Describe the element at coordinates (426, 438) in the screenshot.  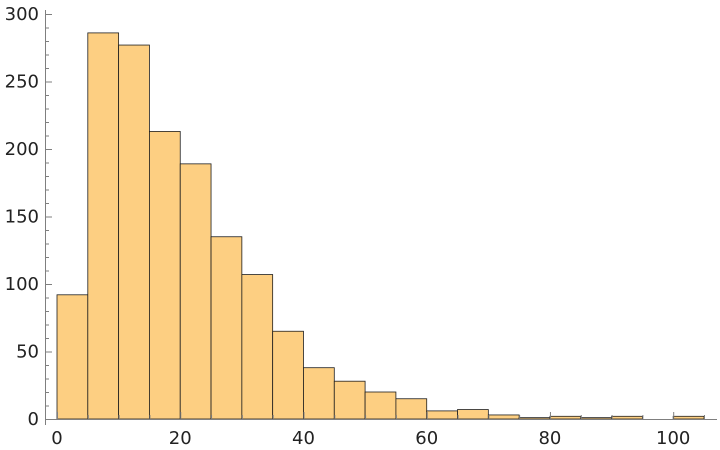
I see `x-tick-label-60: 60` at that location.